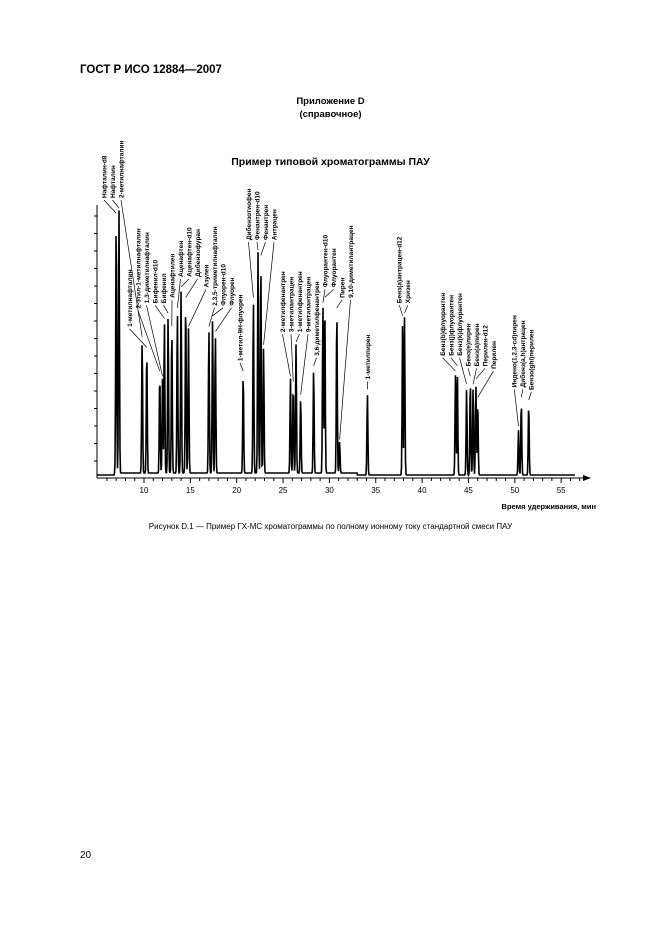  Describe the element at coordinates (330, 108) in the screenshot. I see `annex-heading: Приложение D (справочное)` at that location.